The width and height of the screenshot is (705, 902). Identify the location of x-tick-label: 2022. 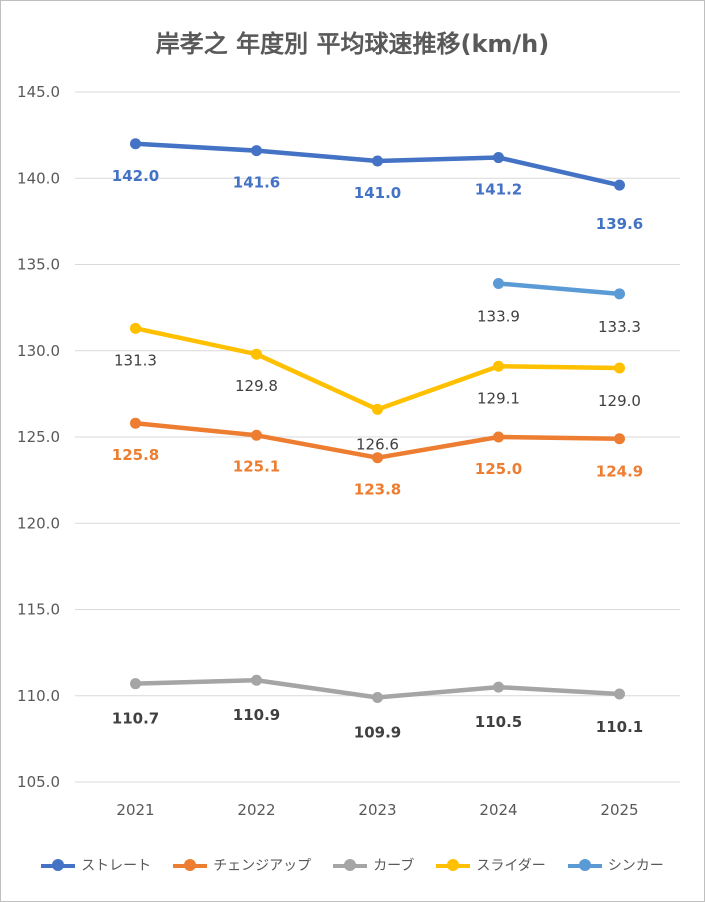
(256, 810).